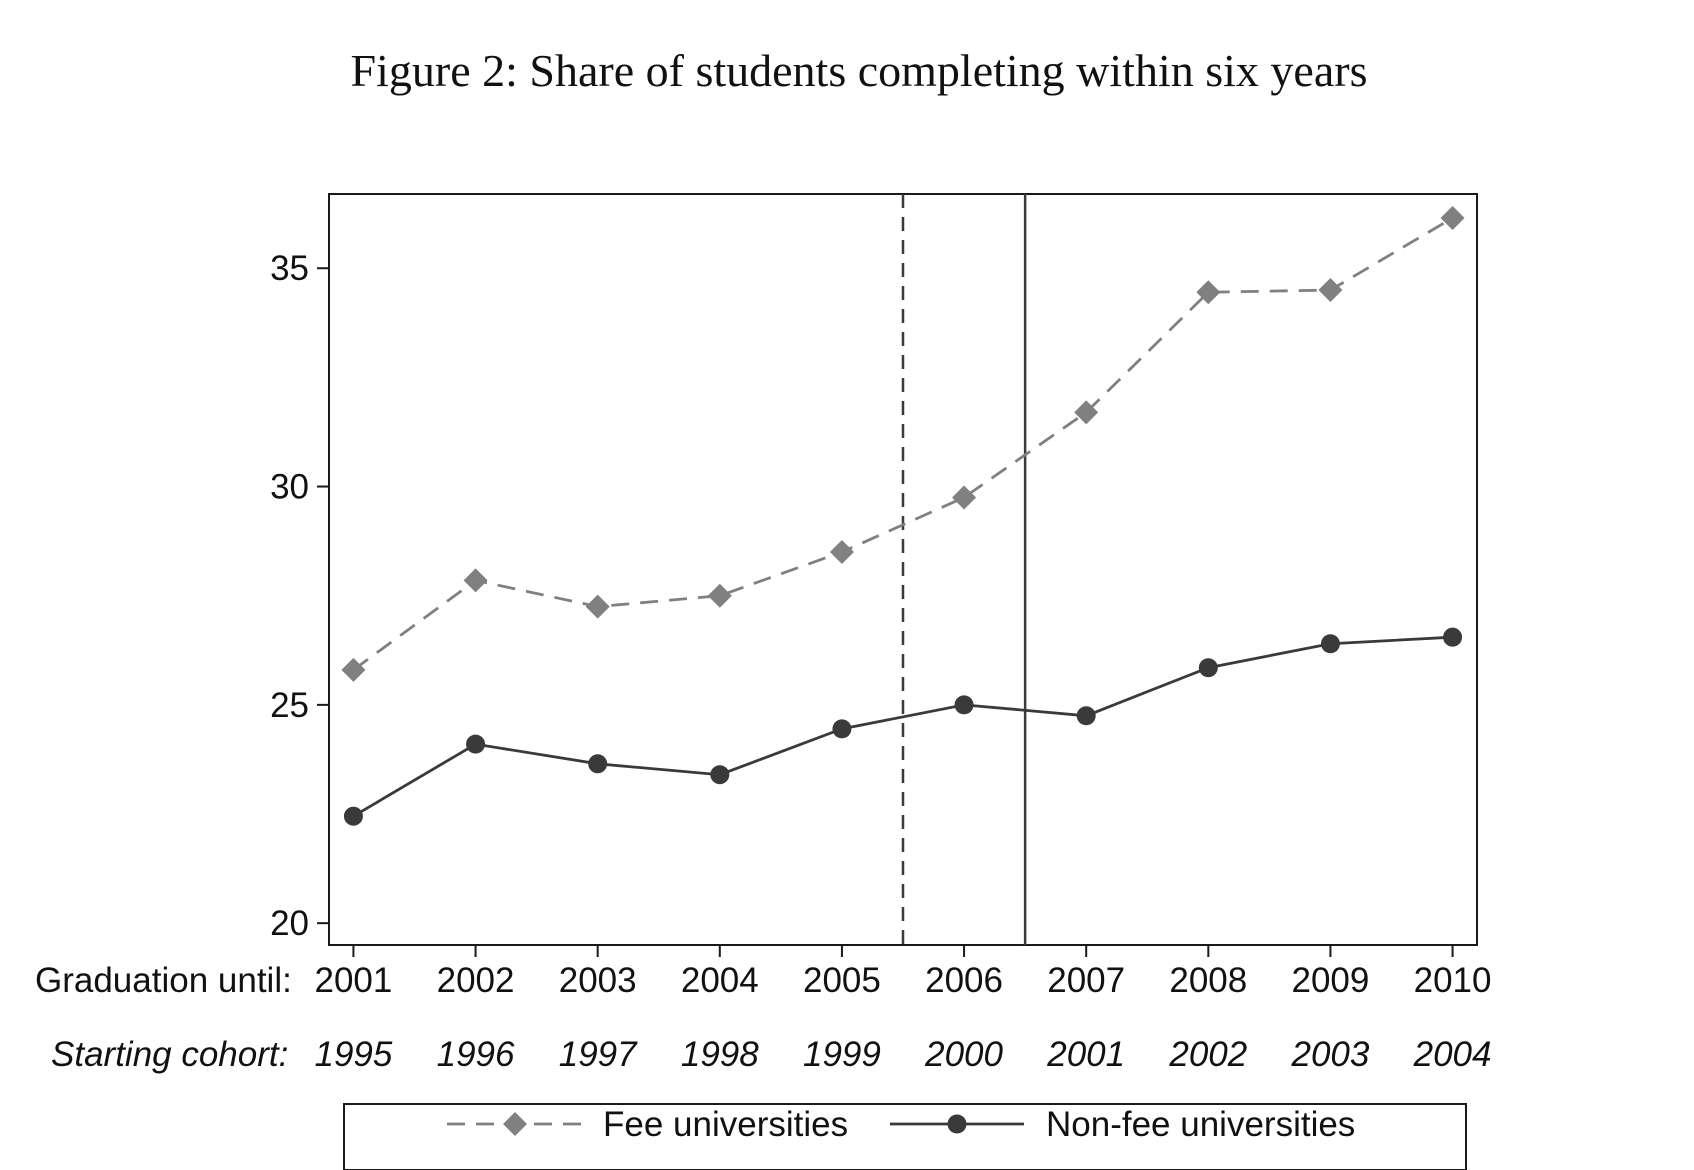 This screenshot has width=1694, height=1170. What do you see at coordinates (1086, 980) in the screenshot?
I see `x-tick-label-graduation: 2007` at bounding box center [1086, 980].